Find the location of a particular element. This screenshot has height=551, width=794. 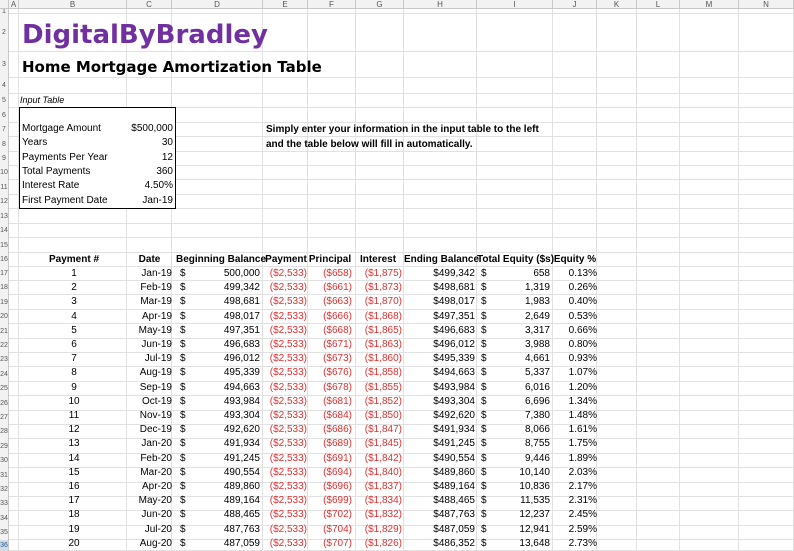

cell-interest: ($1,829) is located at coordinates (383, 529).